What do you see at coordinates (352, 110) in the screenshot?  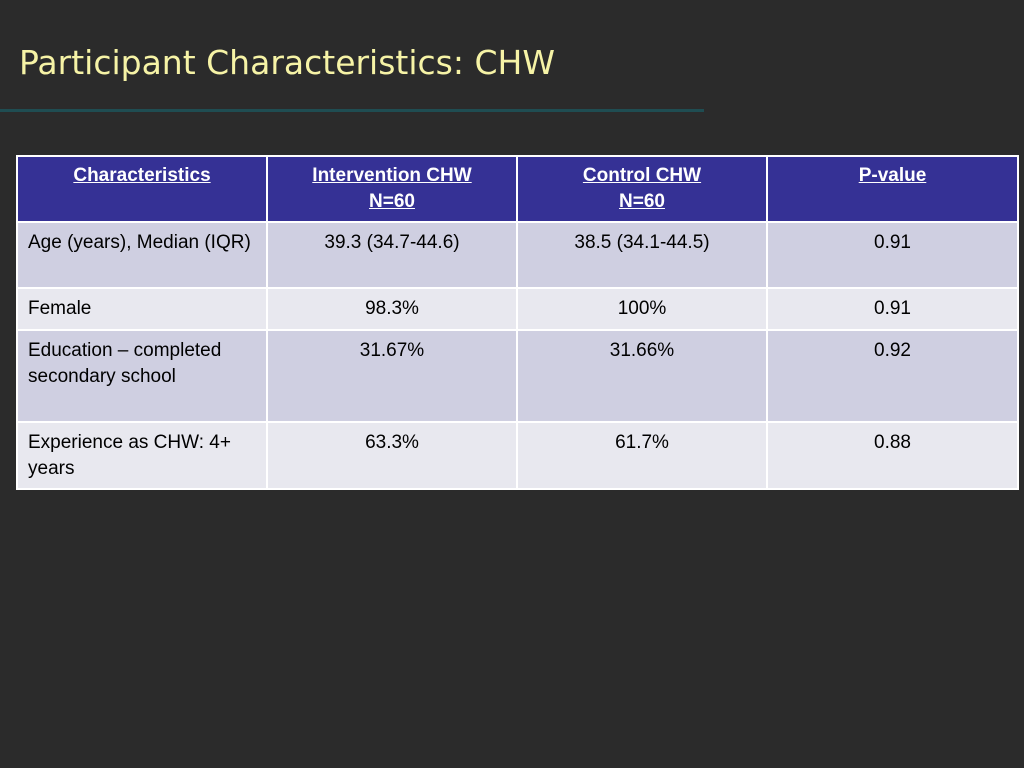 I see `title-divider` at bounding box center [352, 110].